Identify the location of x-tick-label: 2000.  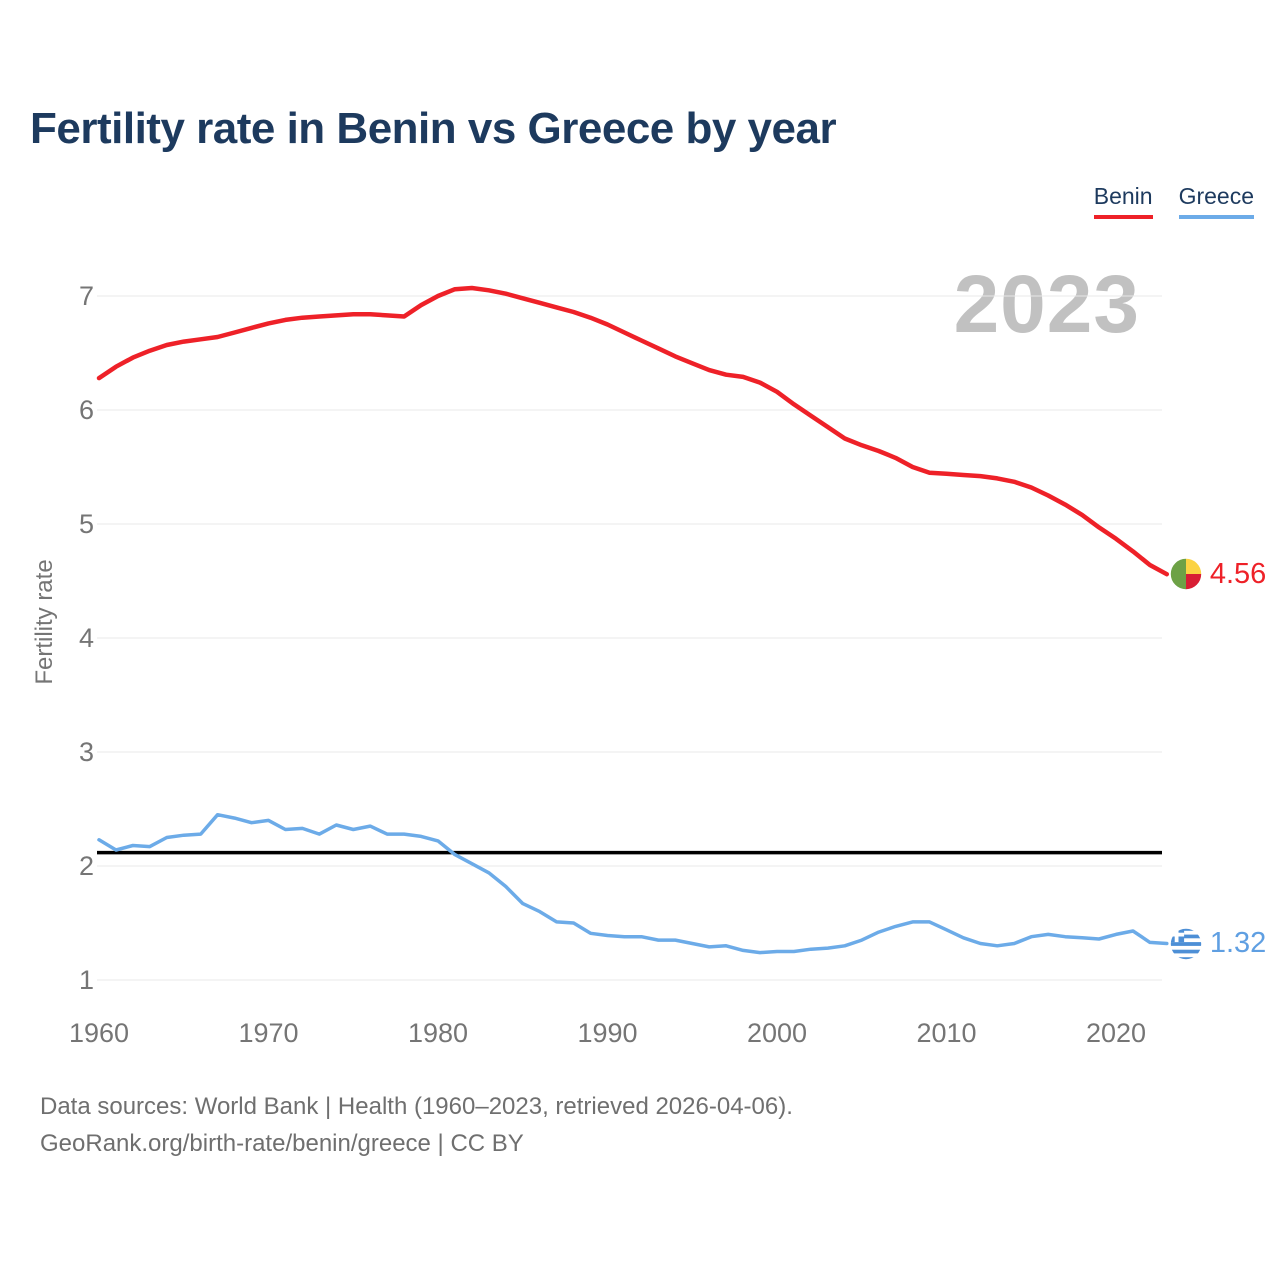
(777, 1033).